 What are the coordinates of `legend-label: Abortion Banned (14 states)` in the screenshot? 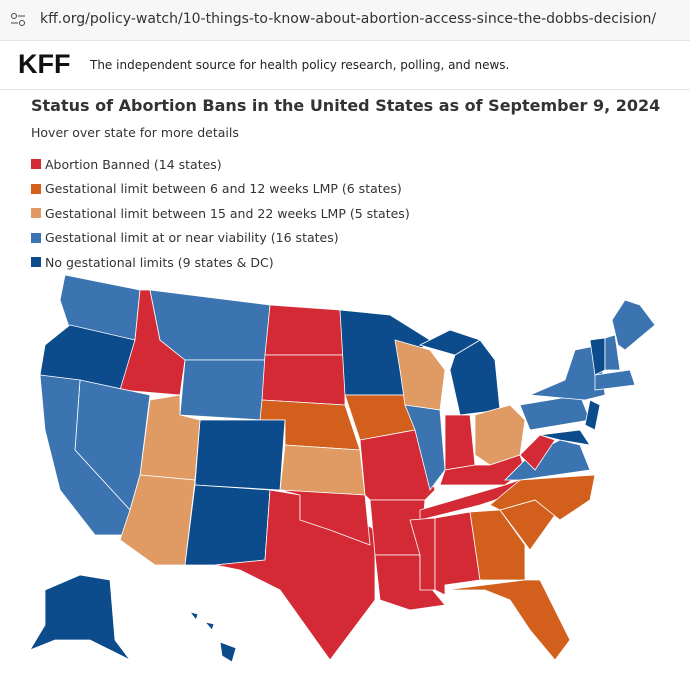 It's located at (133, 164).